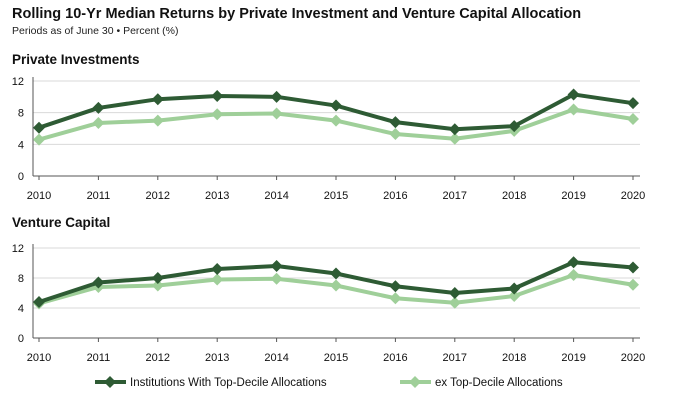 The height and width of the screenshot is (405, 697). I want to click on legend-light-marker, so click(415, 382).